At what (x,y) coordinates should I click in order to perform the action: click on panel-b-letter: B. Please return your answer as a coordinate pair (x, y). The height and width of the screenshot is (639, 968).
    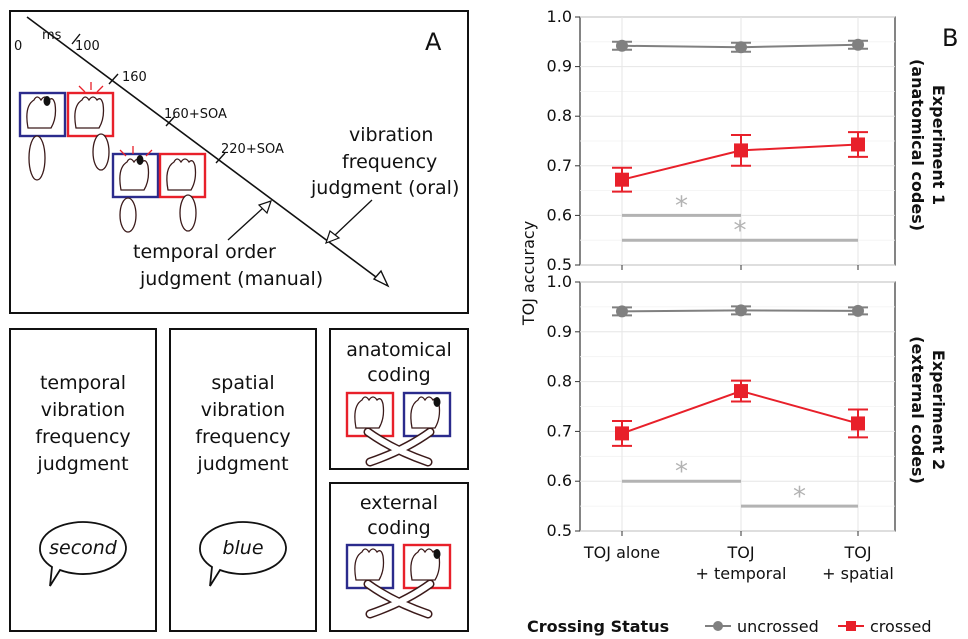
    Looking at the image, I should click on (950, 38).